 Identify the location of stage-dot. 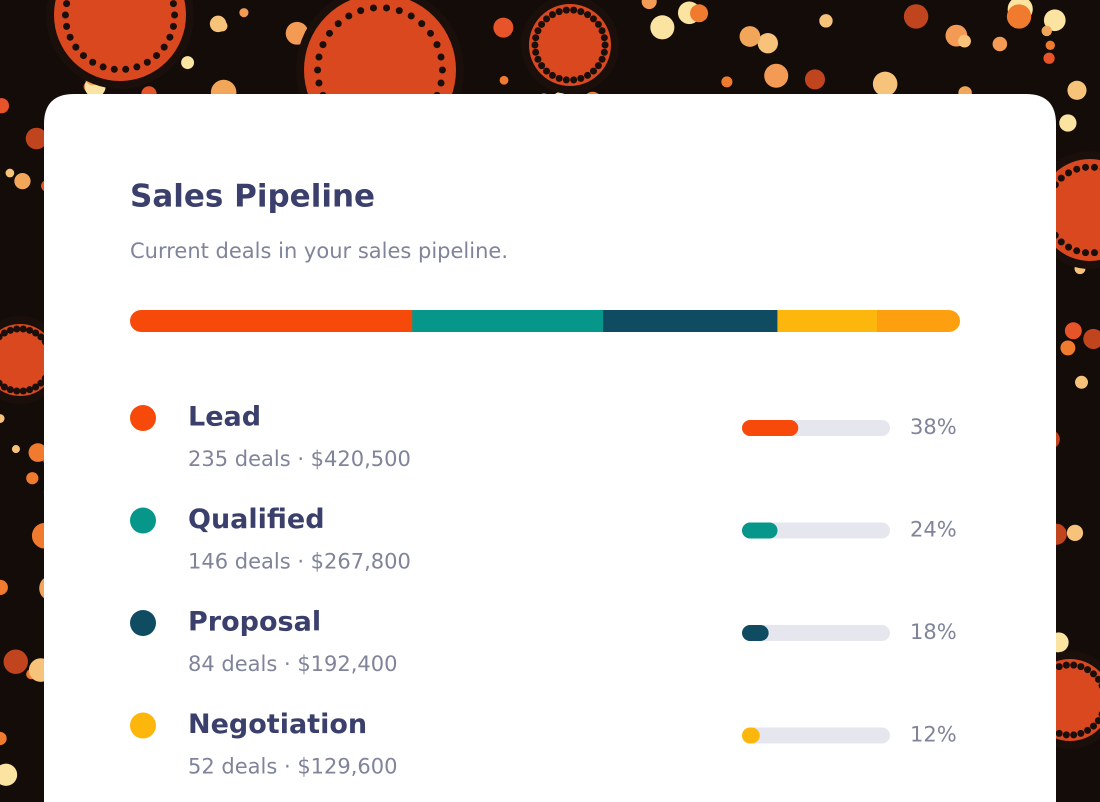
(143, 725).